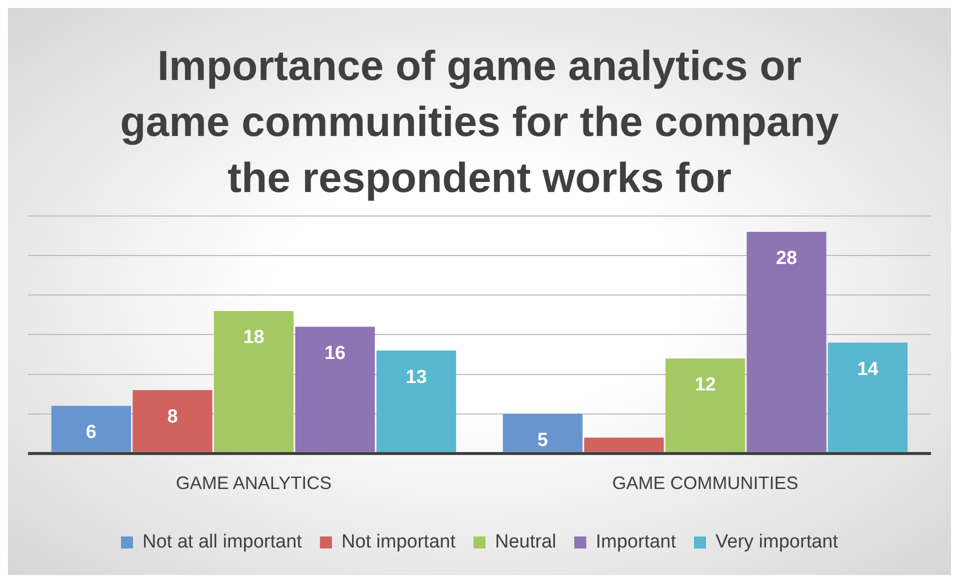  What do you see at coordinates (542, 441) in the screenshot?
I see `data-label: 5` at bounding box center [542, 441].